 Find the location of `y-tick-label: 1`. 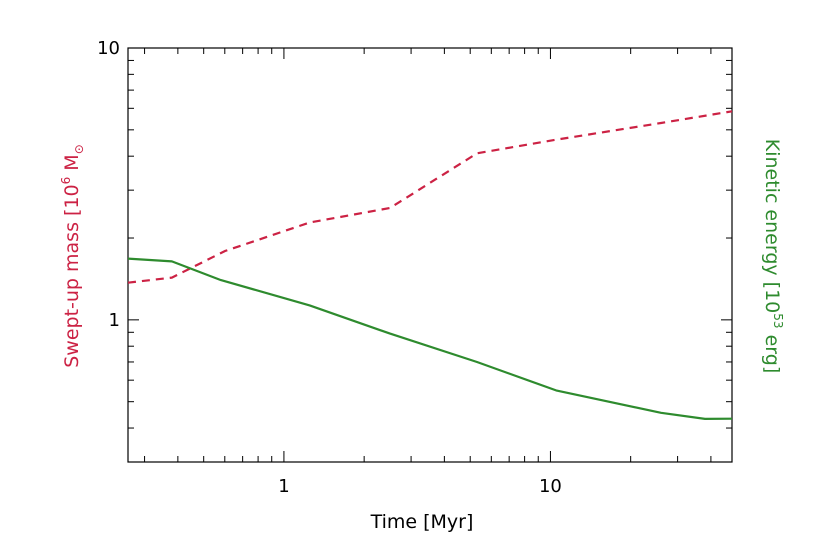

y-tick-label: 1 is located at coordinates (114, 320).